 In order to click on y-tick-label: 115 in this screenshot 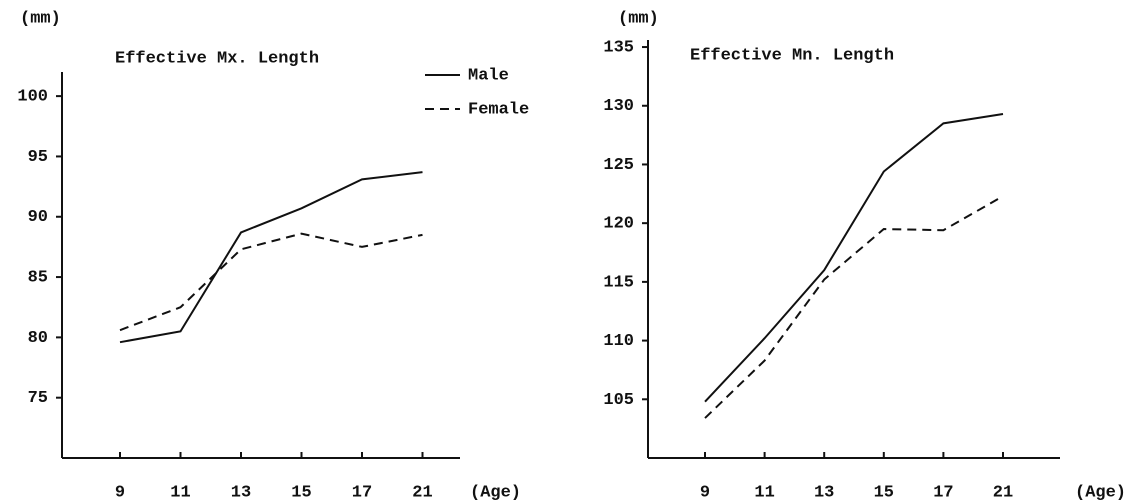, I will do `click(618, 282)`.